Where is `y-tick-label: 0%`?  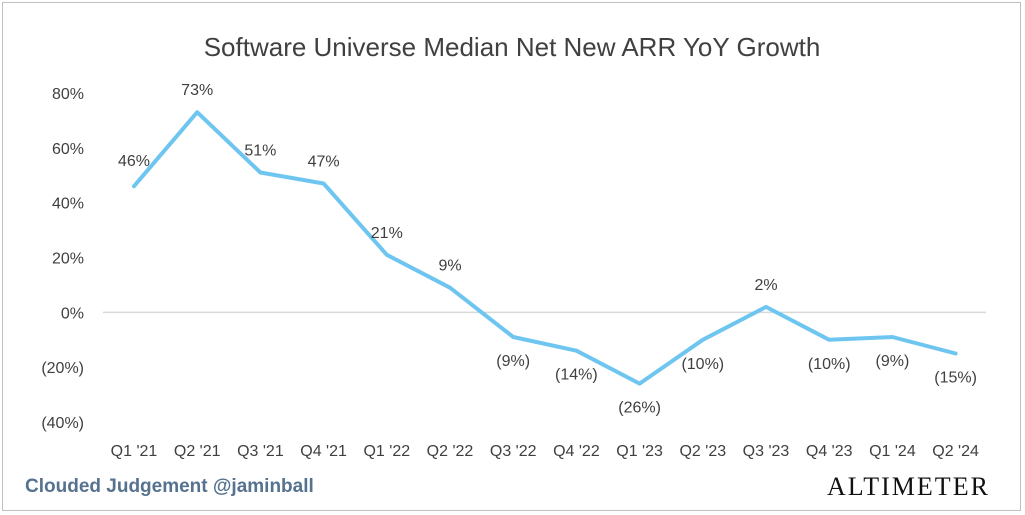
y-tick-label: 0% is located at coordinates (72, 313).